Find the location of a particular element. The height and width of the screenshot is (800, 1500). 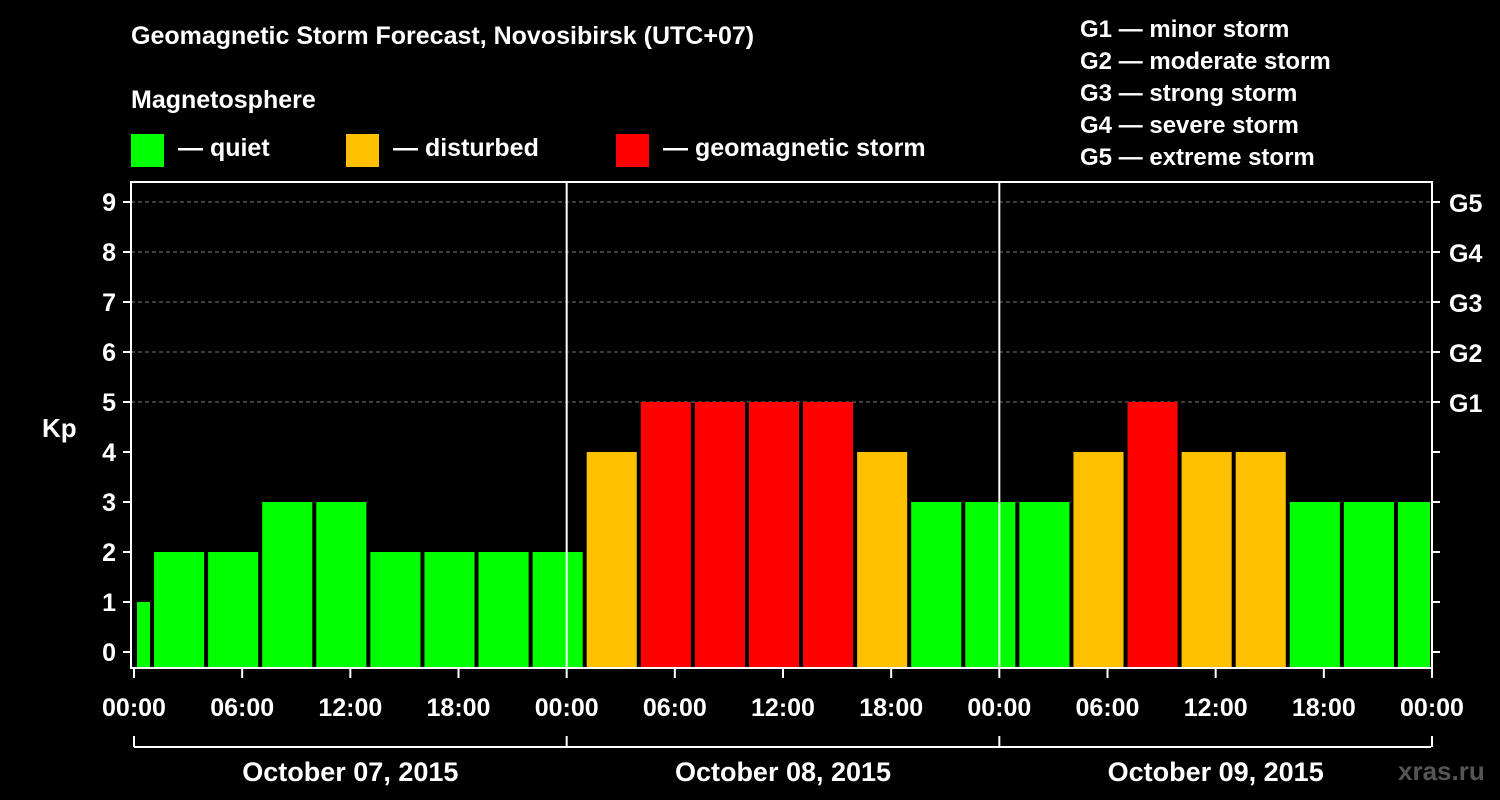

y-axis-title: Kp is located at coordinates (59, 428).